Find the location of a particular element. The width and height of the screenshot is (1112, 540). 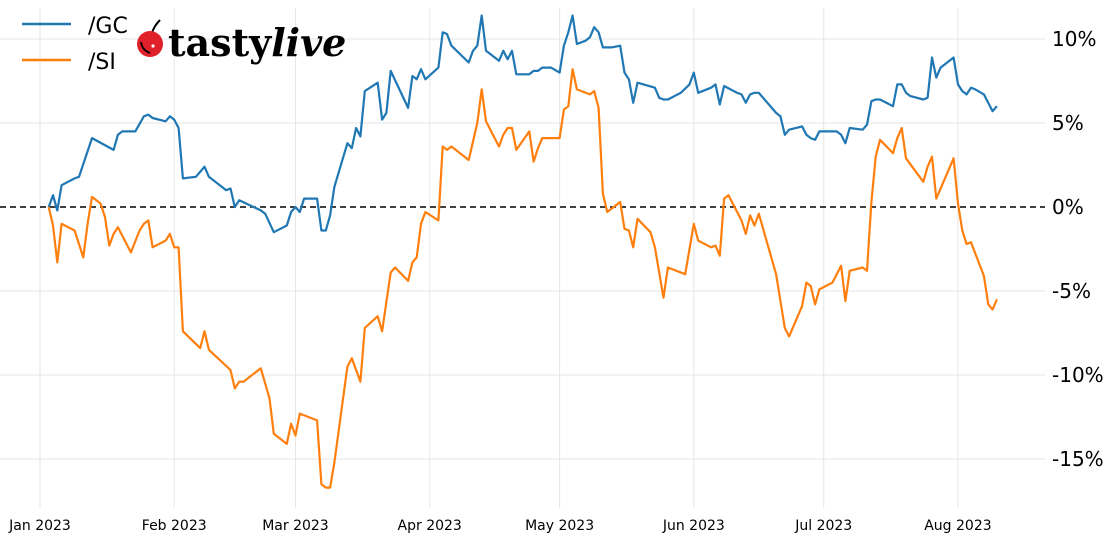

legend-label-si: /SI is located at coordinates (102, 62).